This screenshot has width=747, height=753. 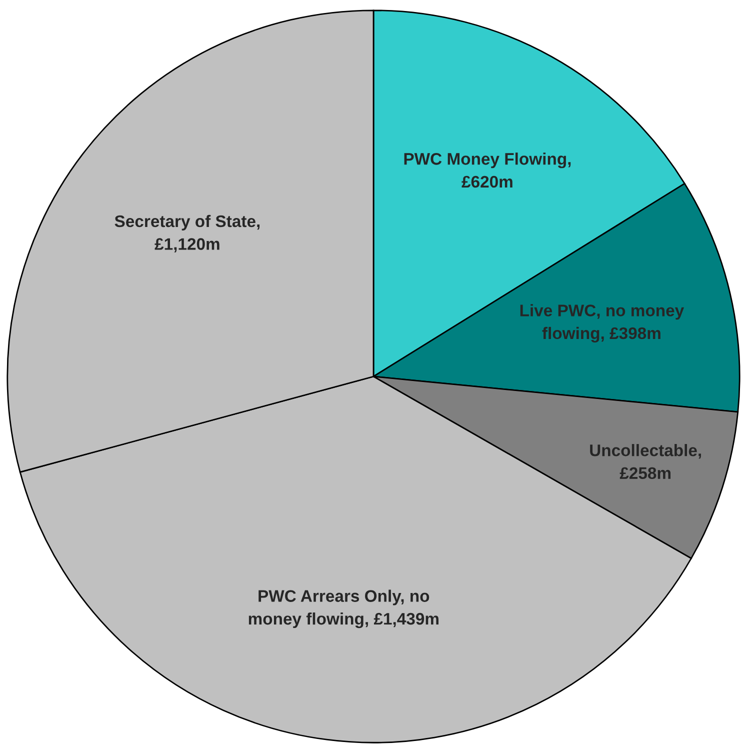 I want to click on slice-label: Uncollectable, £258m, so click(x=645, y=462).